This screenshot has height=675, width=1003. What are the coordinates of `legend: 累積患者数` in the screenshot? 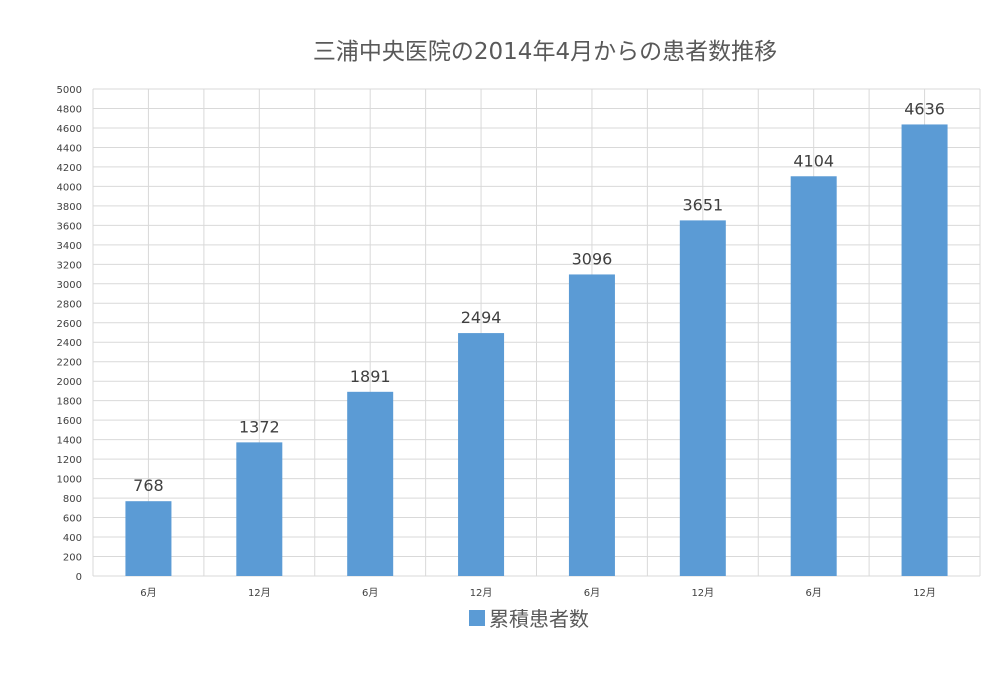 It's located at (529, 619).